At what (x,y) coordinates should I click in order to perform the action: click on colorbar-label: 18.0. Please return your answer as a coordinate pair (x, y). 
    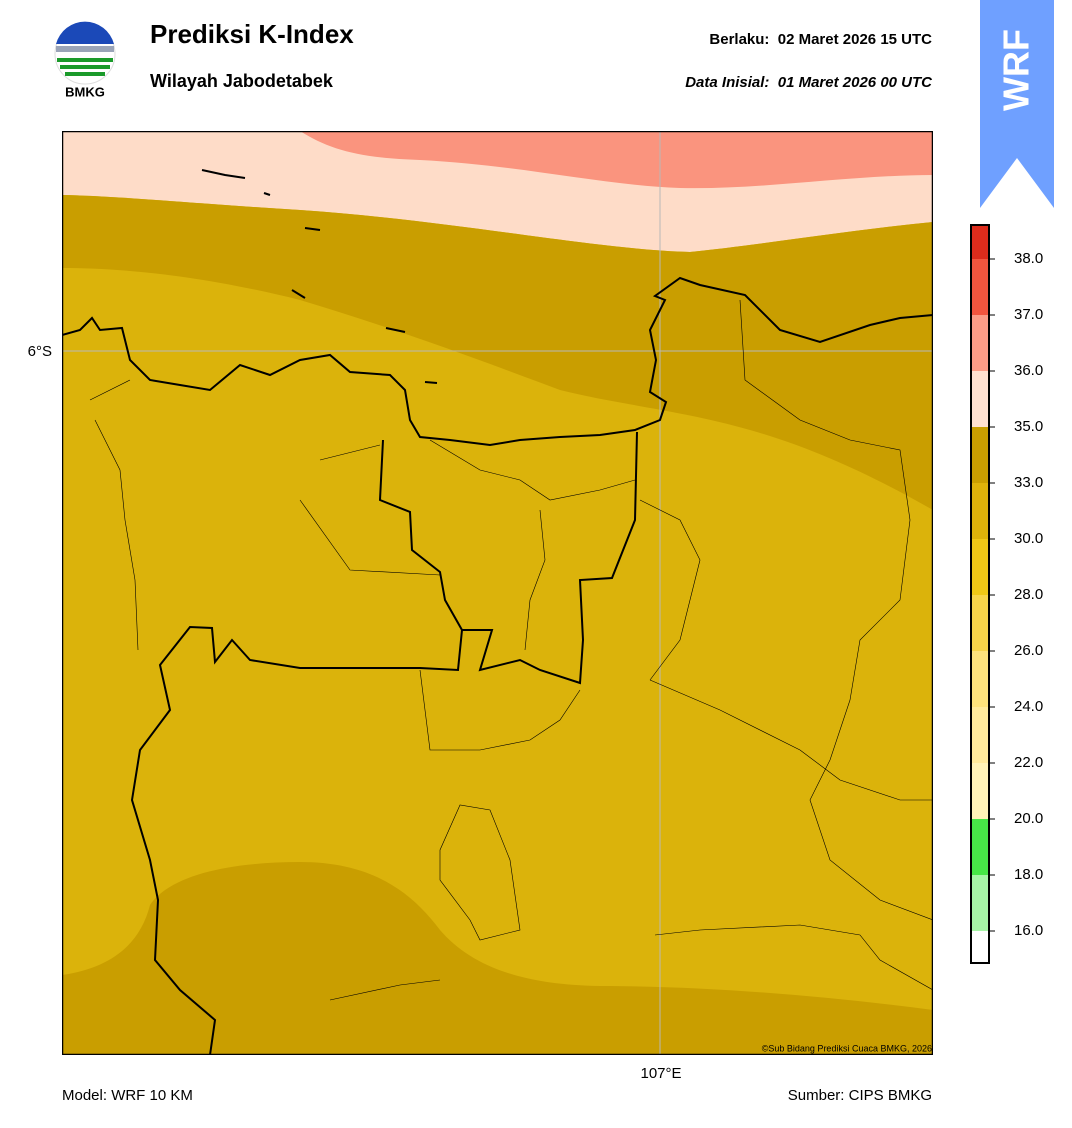
    Looking at the image, I should click on (1028, 874).